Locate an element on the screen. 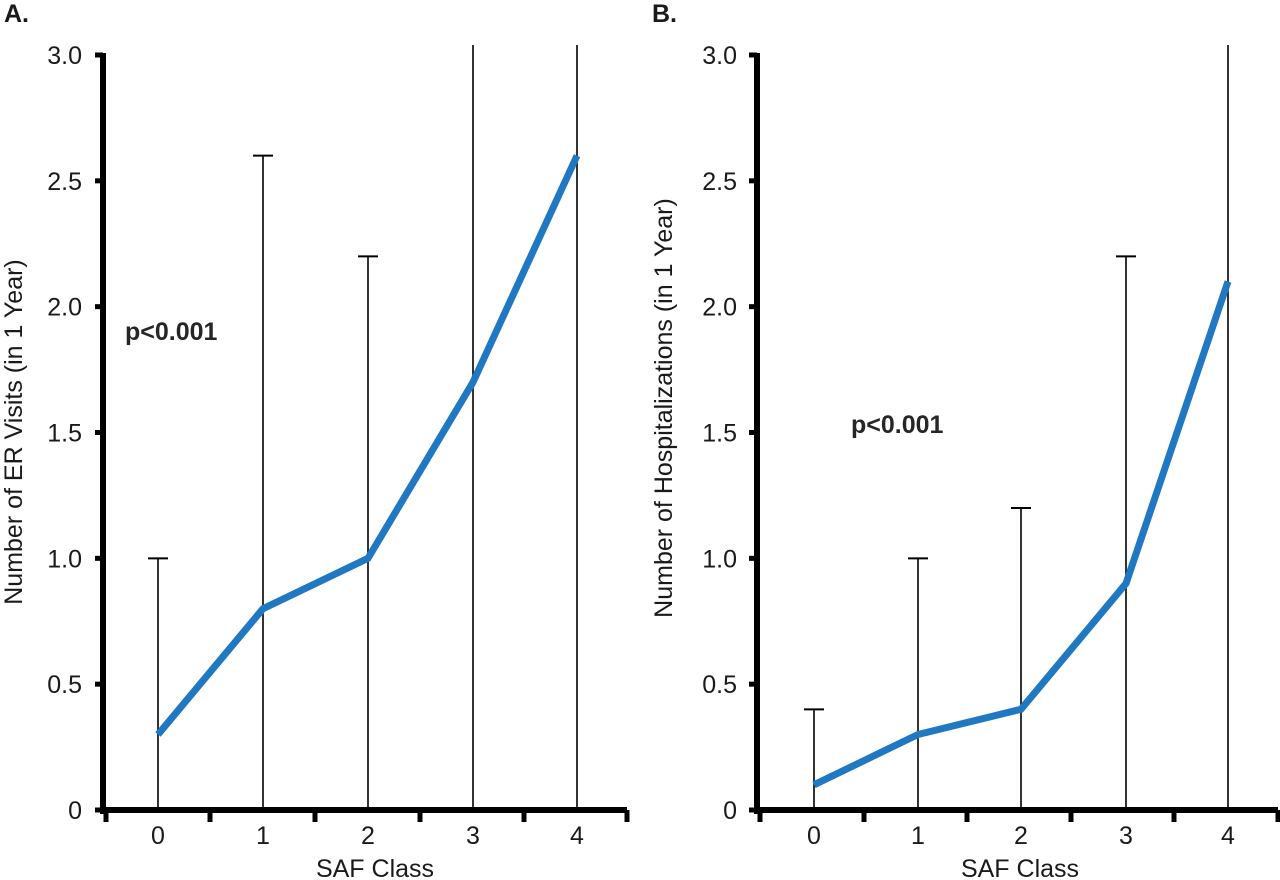 This screenshot has width=1280, height=880. panel-label: A. is located at coordinates (16, 14).